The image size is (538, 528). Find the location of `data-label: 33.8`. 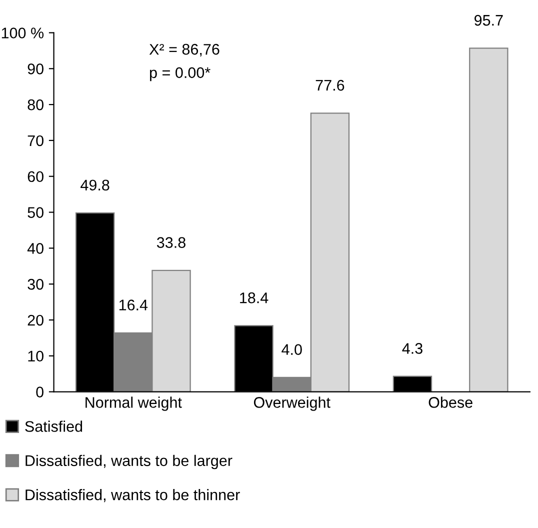

data-label: 33.8 is located at coordinates (171, 242).